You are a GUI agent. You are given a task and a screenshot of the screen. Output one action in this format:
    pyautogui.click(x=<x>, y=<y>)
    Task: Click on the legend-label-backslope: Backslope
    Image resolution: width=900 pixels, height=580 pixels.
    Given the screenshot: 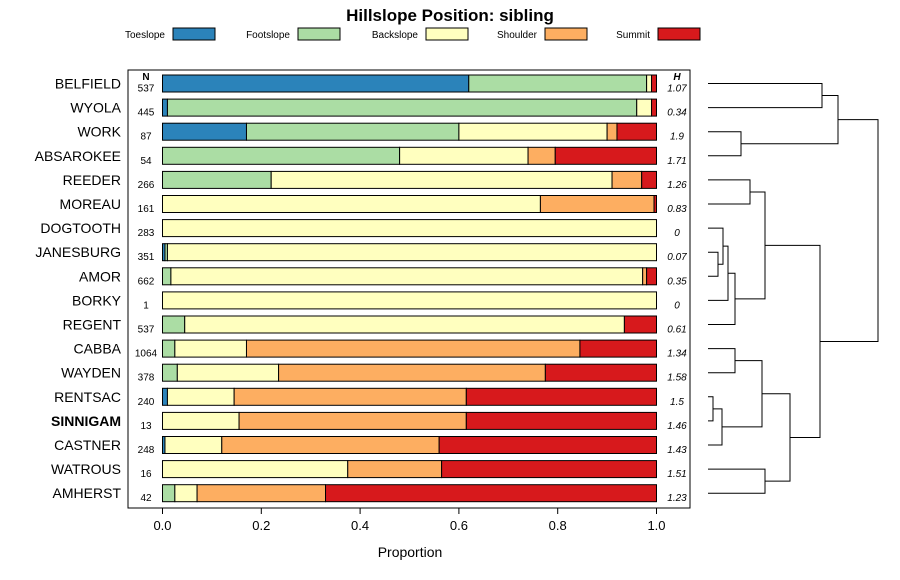 What is the action you would take?
    pyautogui.click(x=395, y=35)
    